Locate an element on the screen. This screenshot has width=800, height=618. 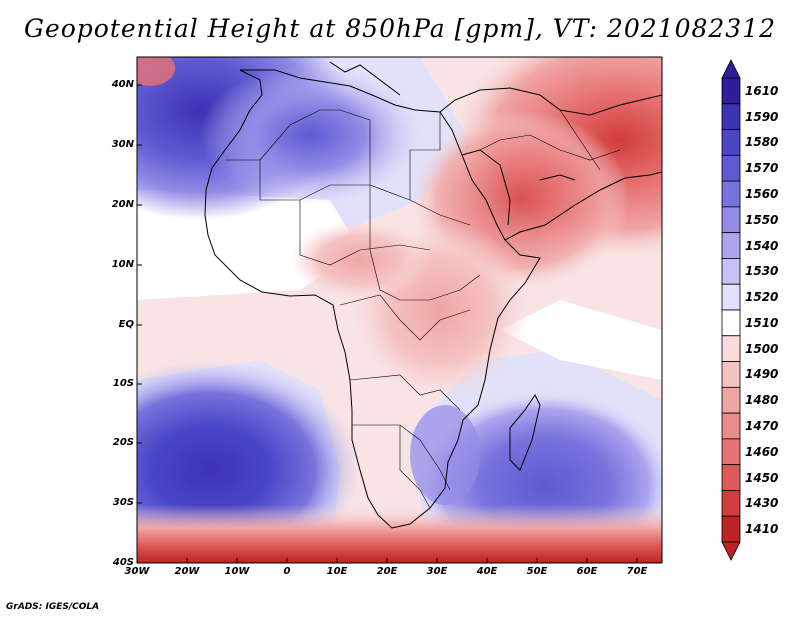
lon-label-50e: 50E is located at coordinates (537, 571).